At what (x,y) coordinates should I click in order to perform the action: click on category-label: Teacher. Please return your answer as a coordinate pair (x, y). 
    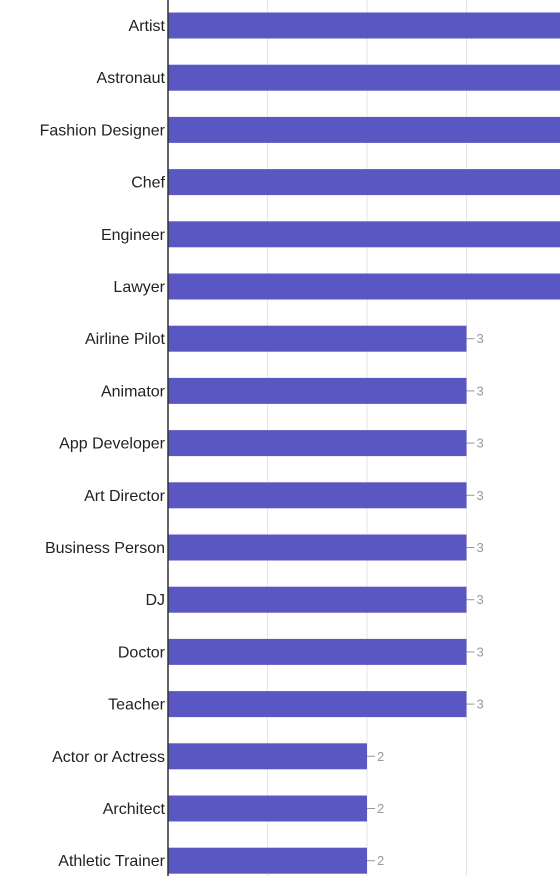
    Looking at the image, I should click on (137, 705).